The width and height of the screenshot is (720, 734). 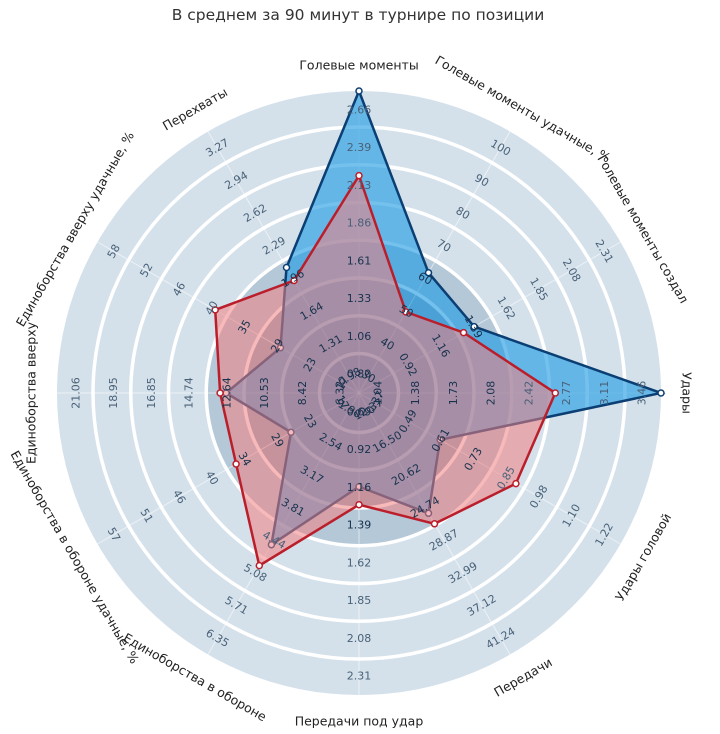 I want to click on axis-title: Передачи, so click(x=522, y=676).